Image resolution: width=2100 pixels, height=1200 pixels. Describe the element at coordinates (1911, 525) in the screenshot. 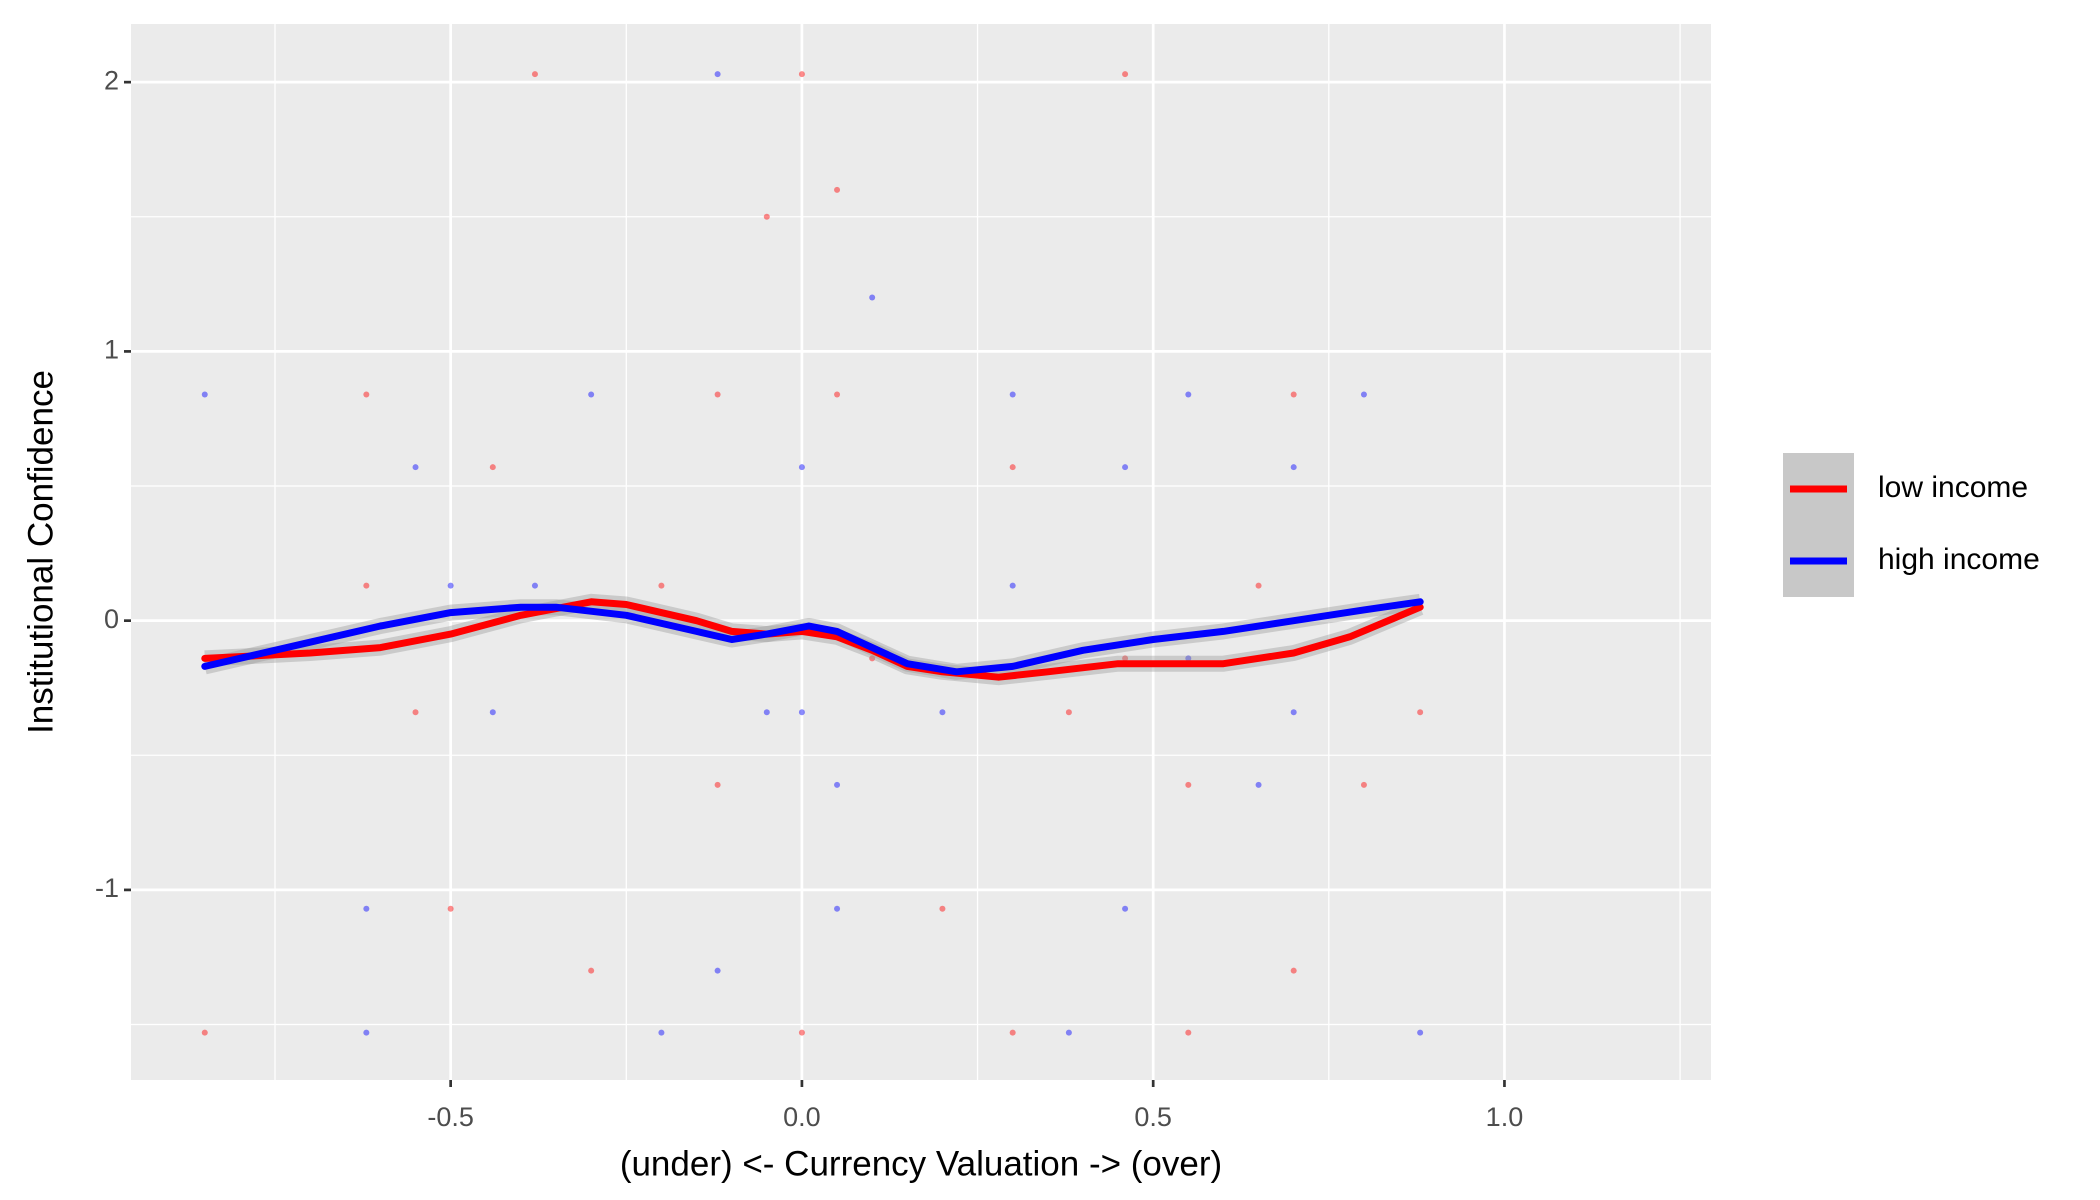

I see `legend: low income high income` at that location.